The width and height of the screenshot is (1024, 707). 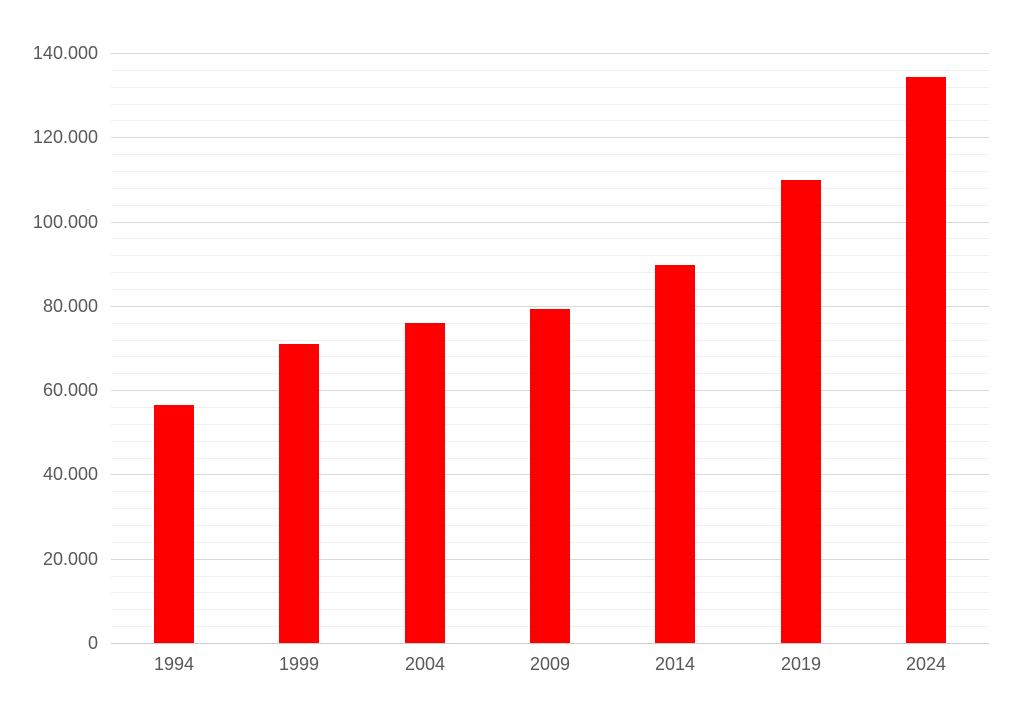 What do you see at coordinates (425, 483) in the screenshot?
I see `bar-2004` at bounding box center [425, 483].